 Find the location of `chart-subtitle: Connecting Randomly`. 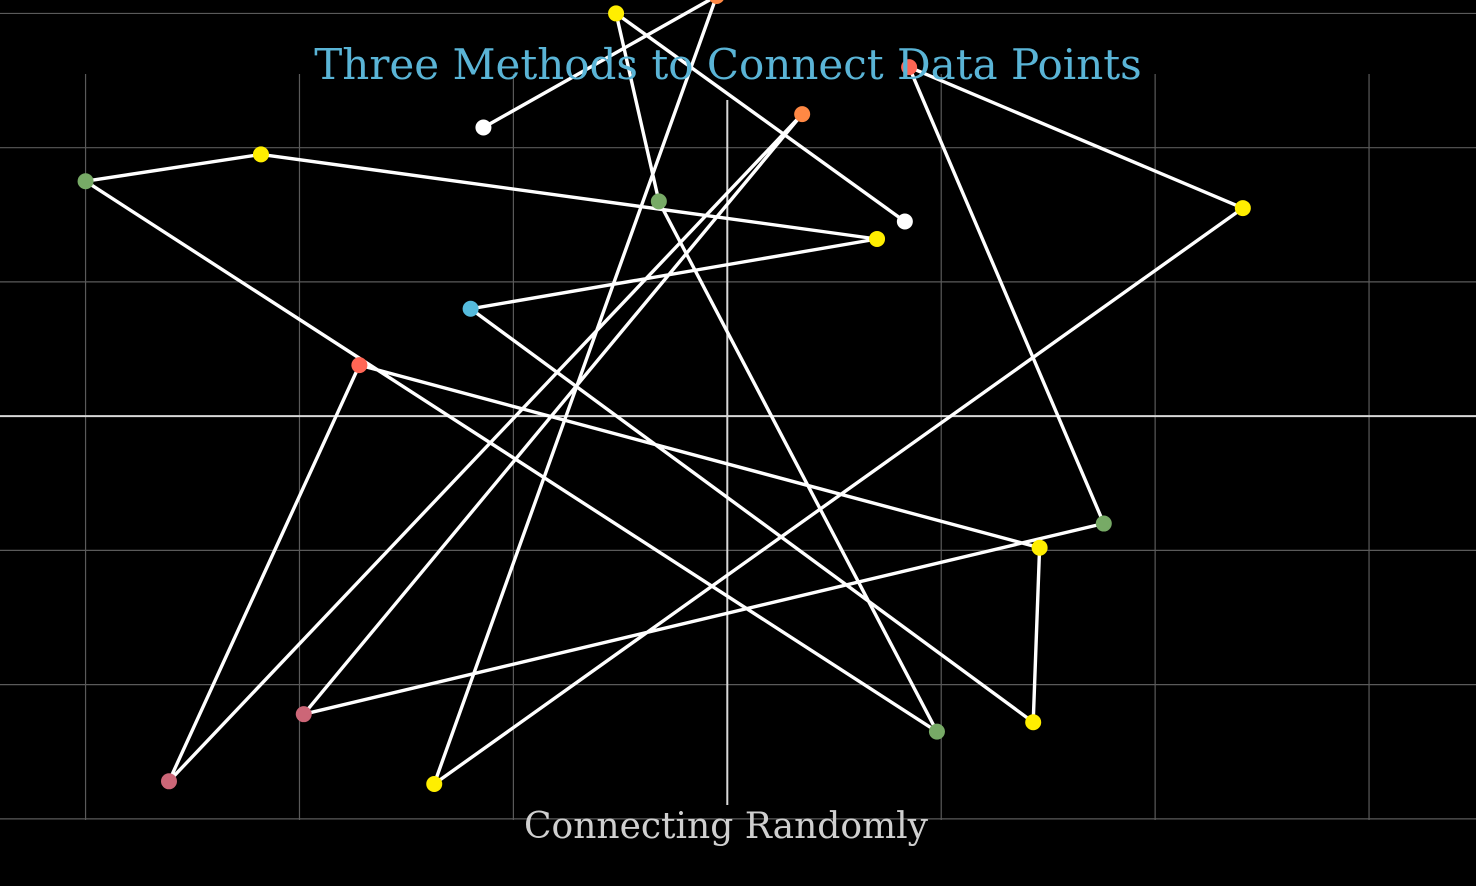

chart-subtitle: Connecting Randomly is located at coordinates (726, 826).